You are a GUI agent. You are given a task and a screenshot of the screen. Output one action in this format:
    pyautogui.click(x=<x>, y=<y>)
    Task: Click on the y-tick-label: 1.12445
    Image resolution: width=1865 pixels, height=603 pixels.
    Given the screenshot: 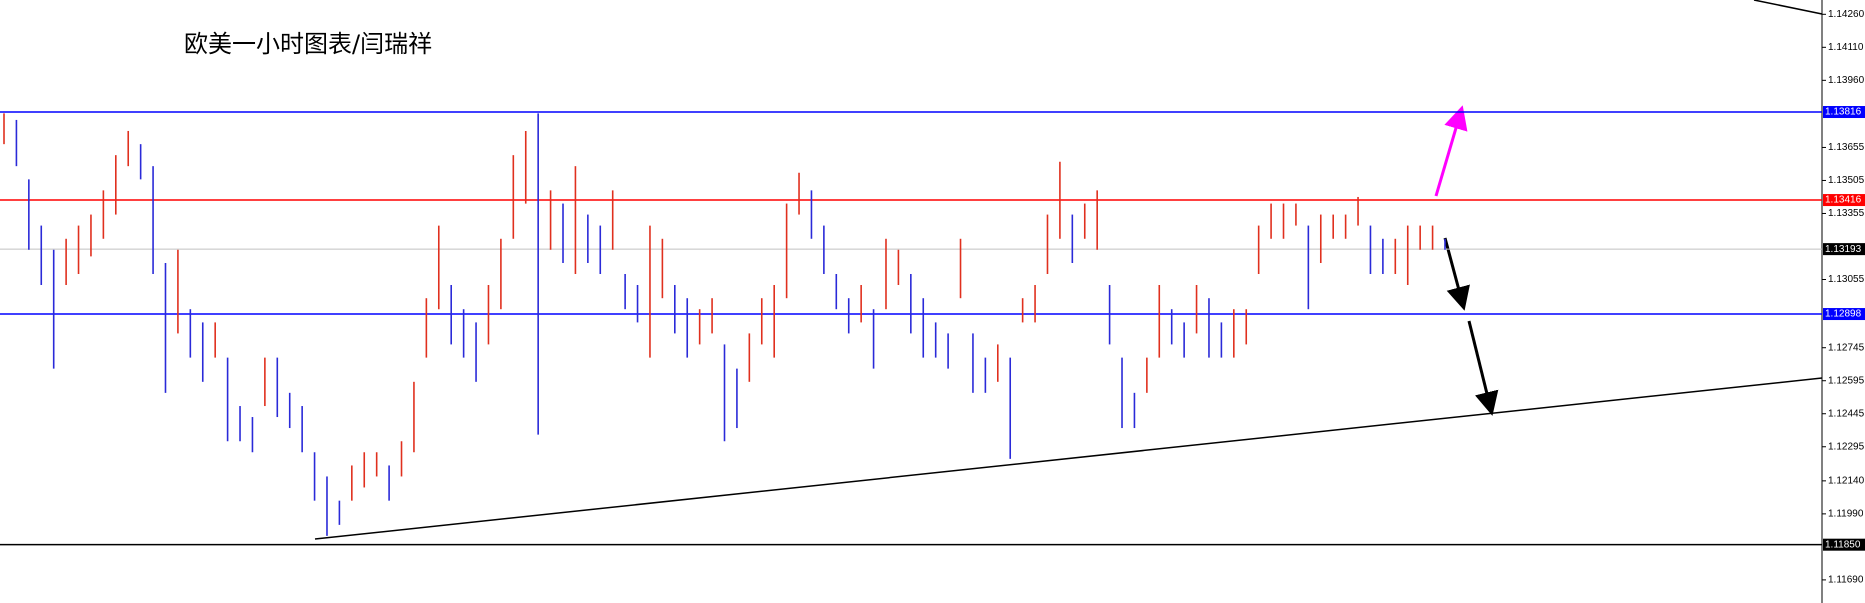 What is the action you would take?
    pyautogui.click(x=1846, y=413)
    